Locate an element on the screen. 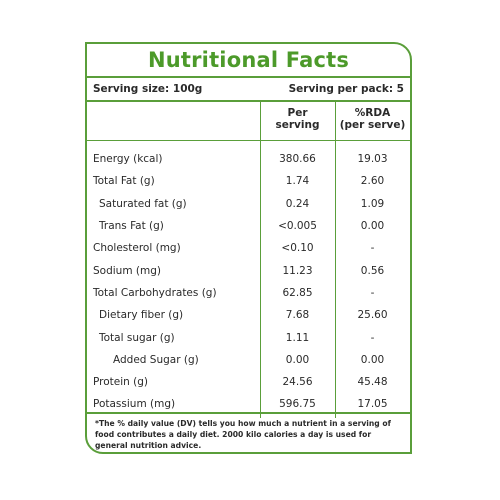 The image size is (500, 500). table-row: Protein (g) 24.56 45.48 is located at coordinates (248, 382).